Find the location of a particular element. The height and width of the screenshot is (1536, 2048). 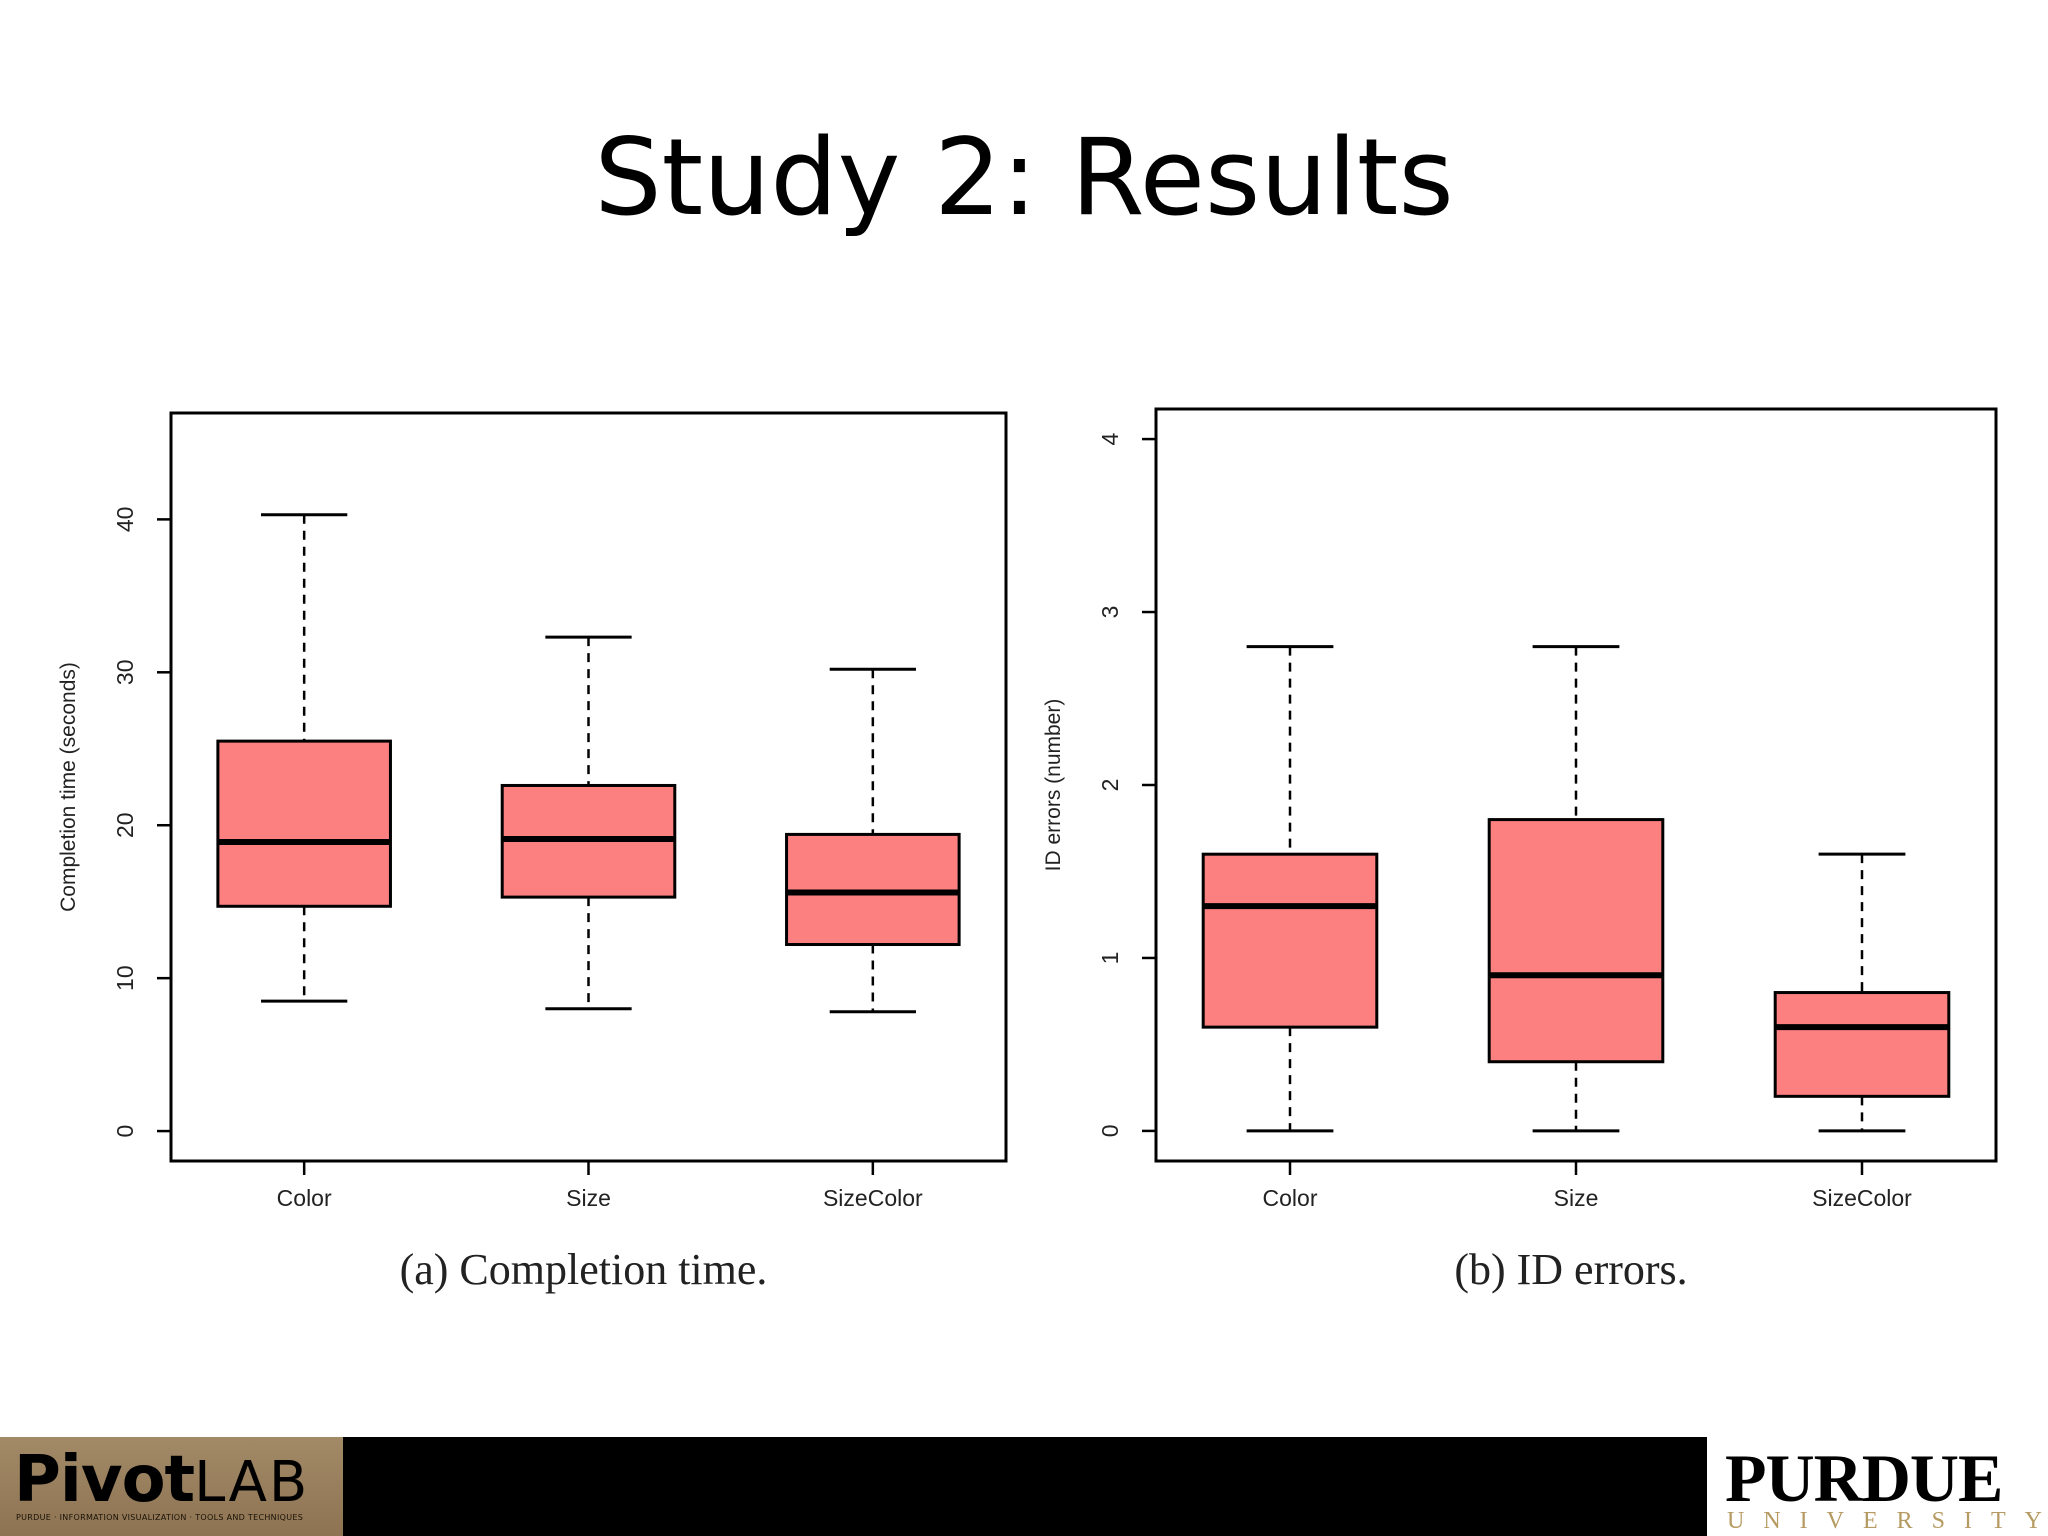

y-tick-label: 20 is located at coordinates (125, 825).